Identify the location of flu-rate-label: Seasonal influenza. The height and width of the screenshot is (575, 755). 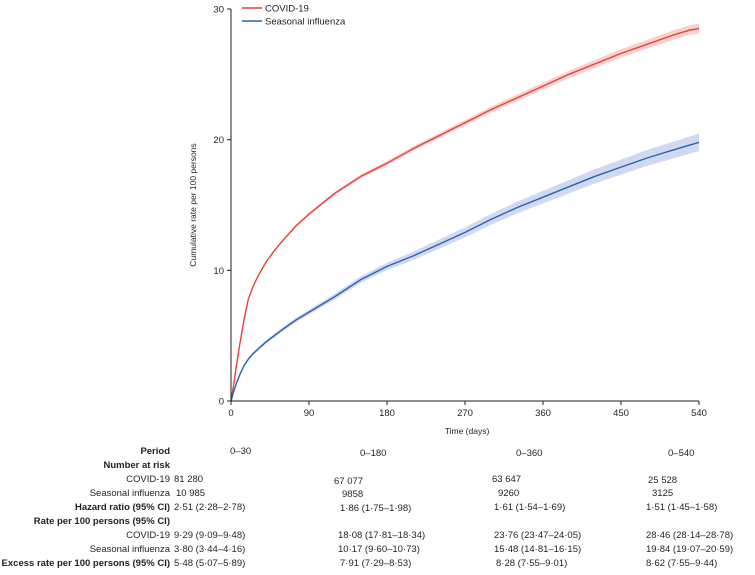
(129, 549).